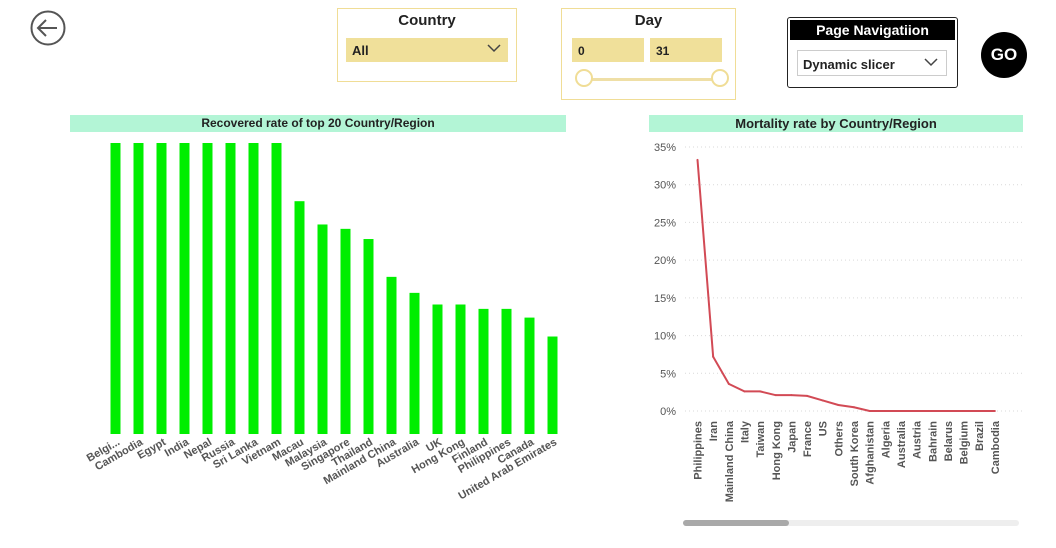 This screenshot has width=1056, height=548. Describe the element at coordinates (949, 441) in the screenshot. I see `x-tick-label: Belarus` at that location.